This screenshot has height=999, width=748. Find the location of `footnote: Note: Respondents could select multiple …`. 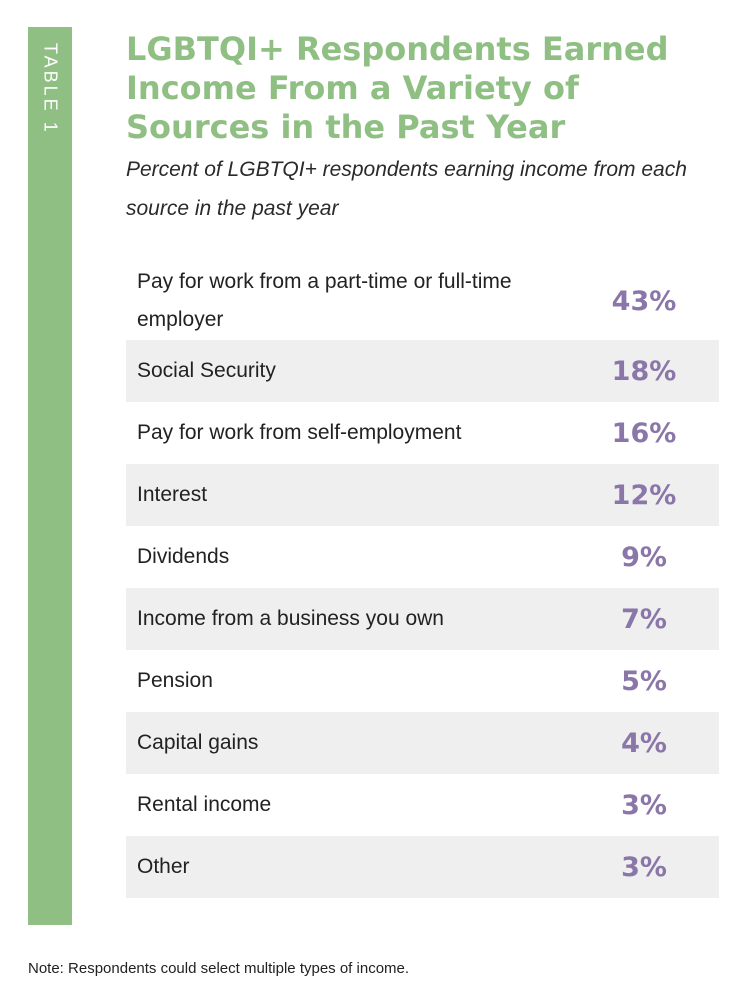

footnote: Note: Respondents could select multiple … is located at coordinates (219, 968).